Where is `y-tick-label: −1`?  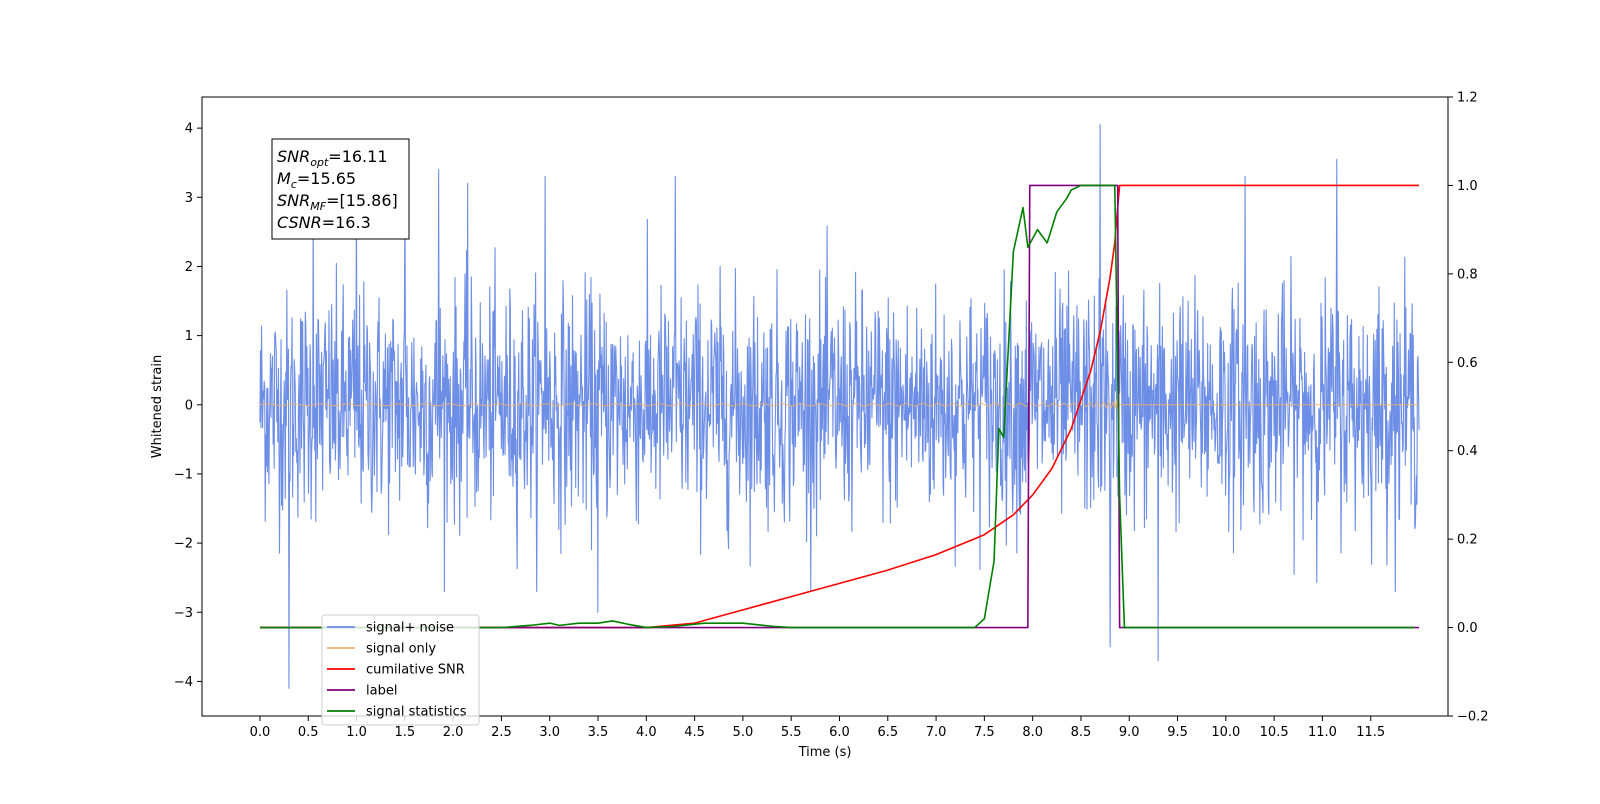
y-tick-label: −1 is located at coordinates (183, 474).